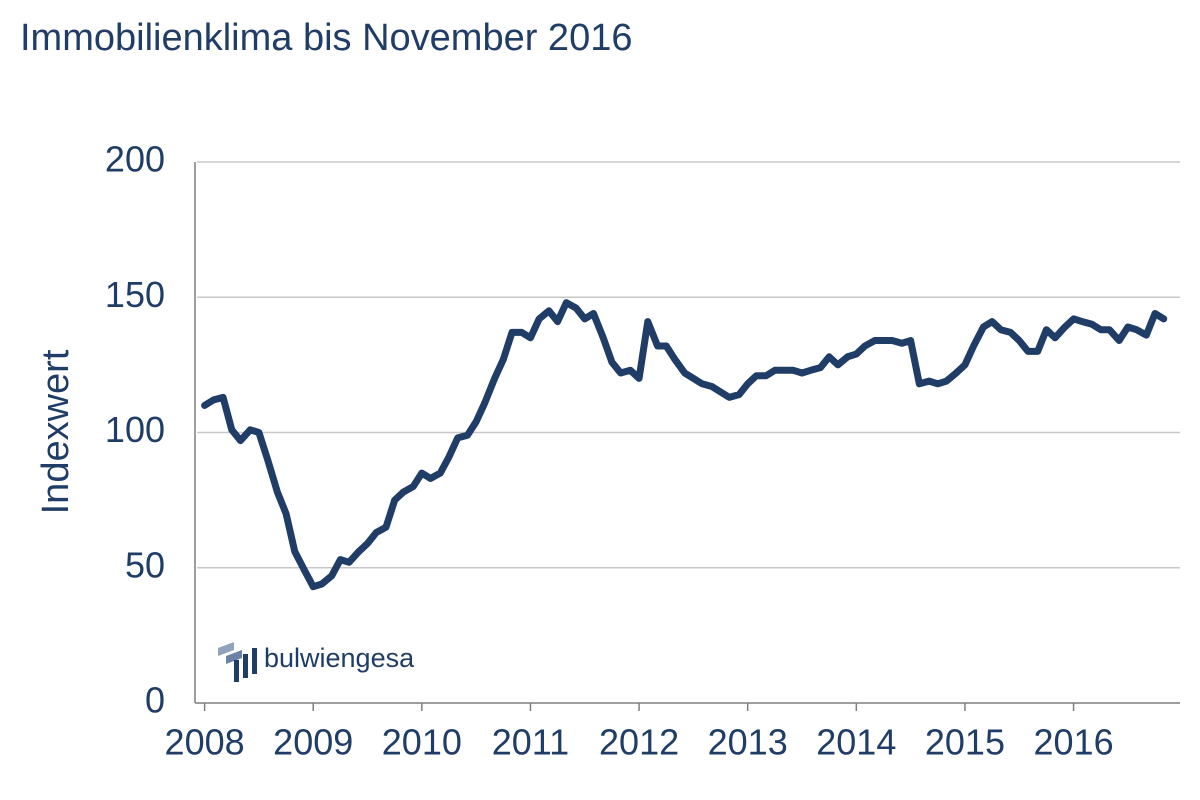 This screenshot has width=1200, height=800. I want to click on x-tick-label: 2012, so click(639, 742).